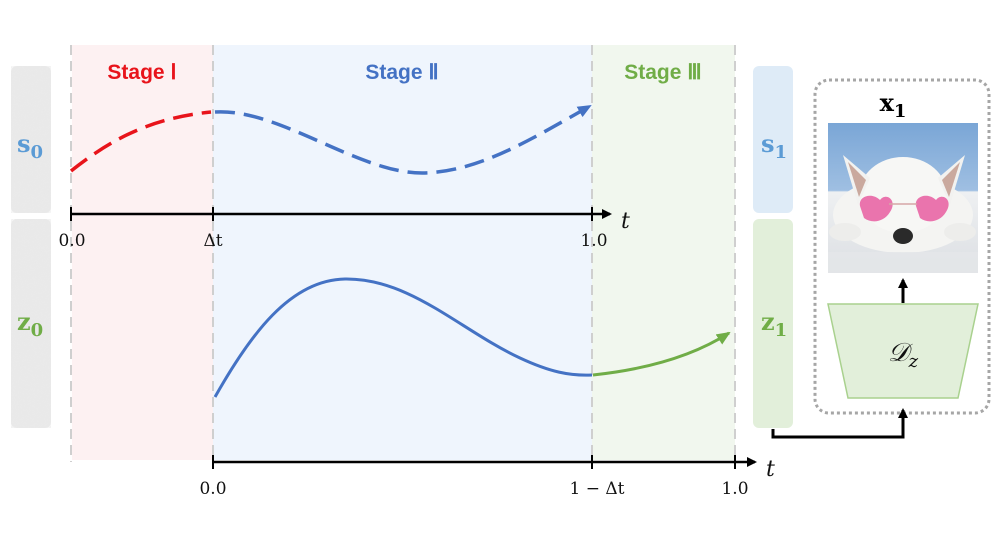 Image resolution: width=1006 pixels, height=560 pixels. I want to click on stage3-label: Stage Ⅲ, so click(663, 72).